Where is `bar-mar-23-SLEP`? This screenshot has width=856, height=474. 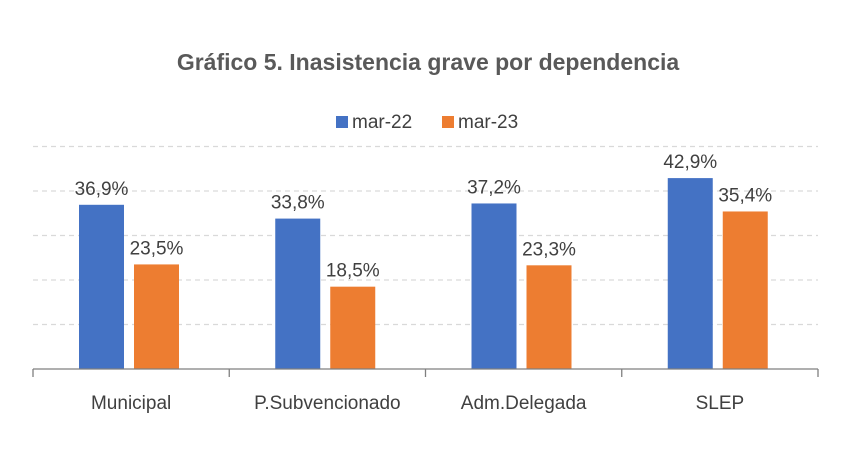 bar-mar-23-SLEP is located at coordinates (745, 290).